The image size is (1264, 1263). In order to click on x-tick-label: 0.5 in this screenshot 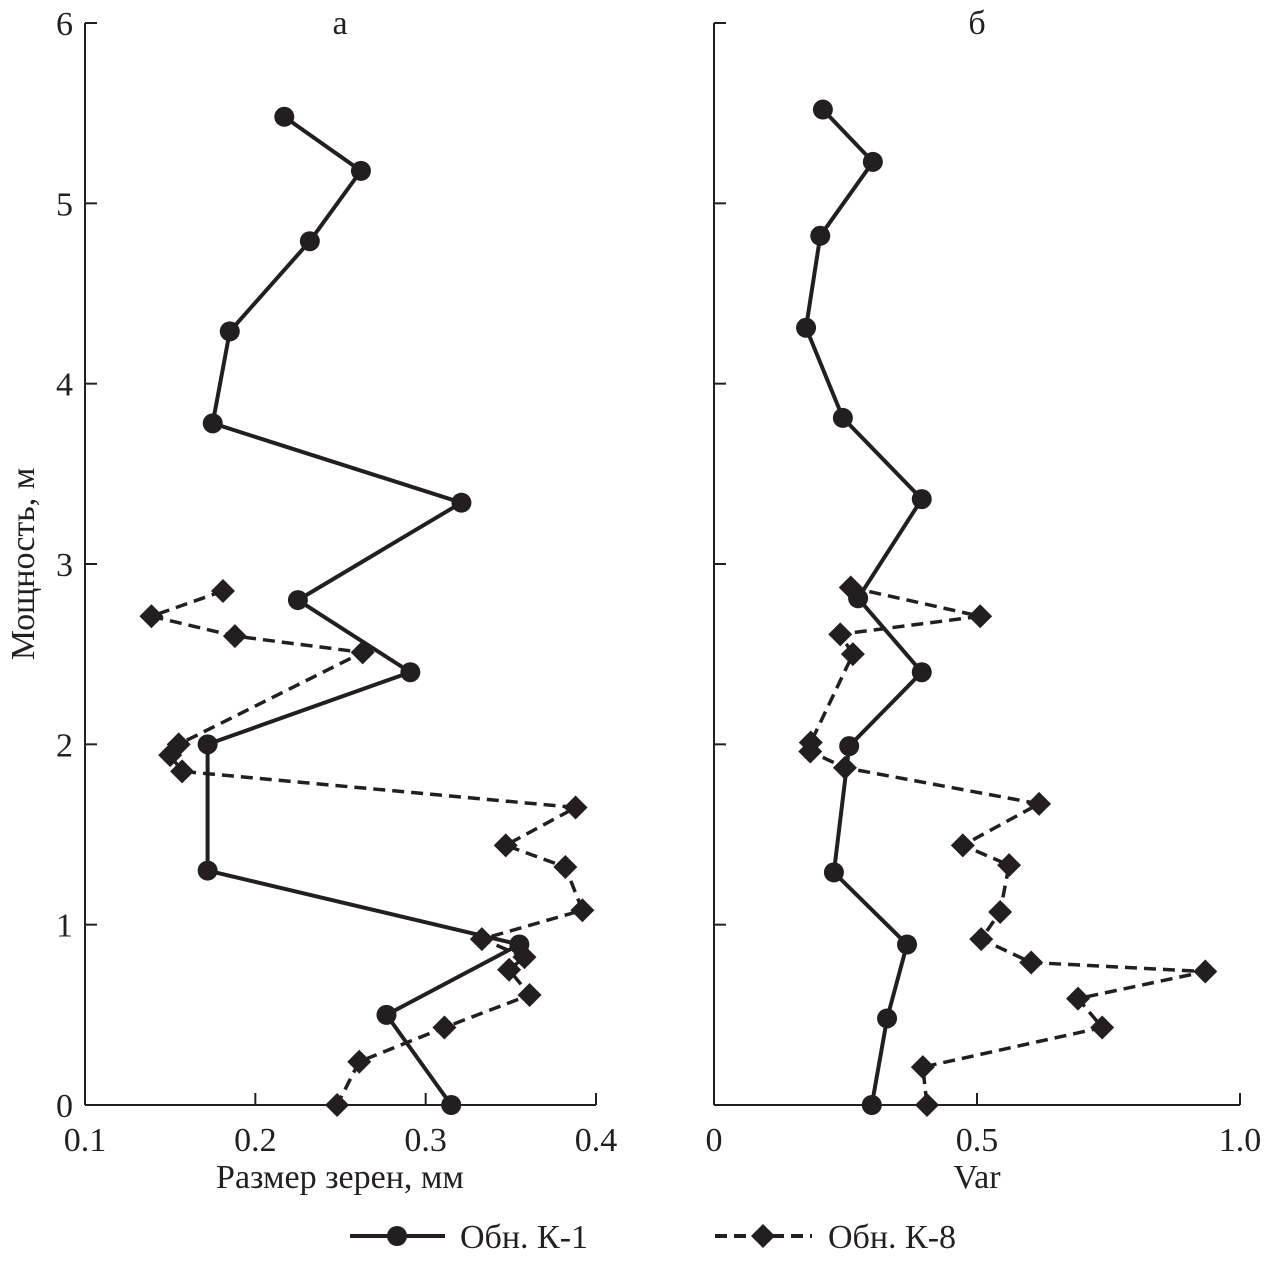, I will do `click(977, 1140)`.